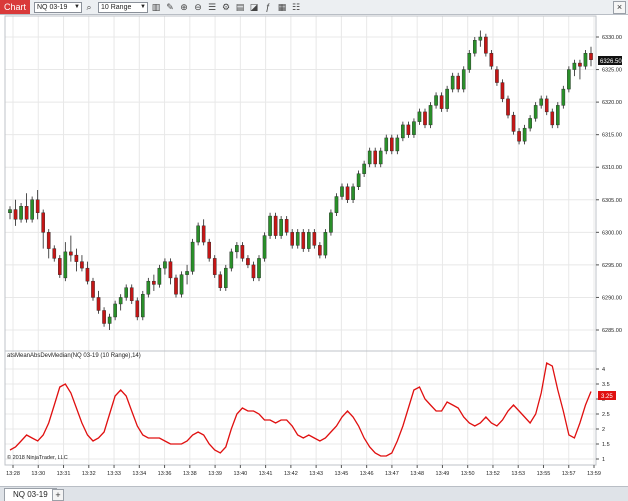  Describe the element at coordinates (64, 474) in the screenshot. I see `time-axis-label: 13:31` at that location.